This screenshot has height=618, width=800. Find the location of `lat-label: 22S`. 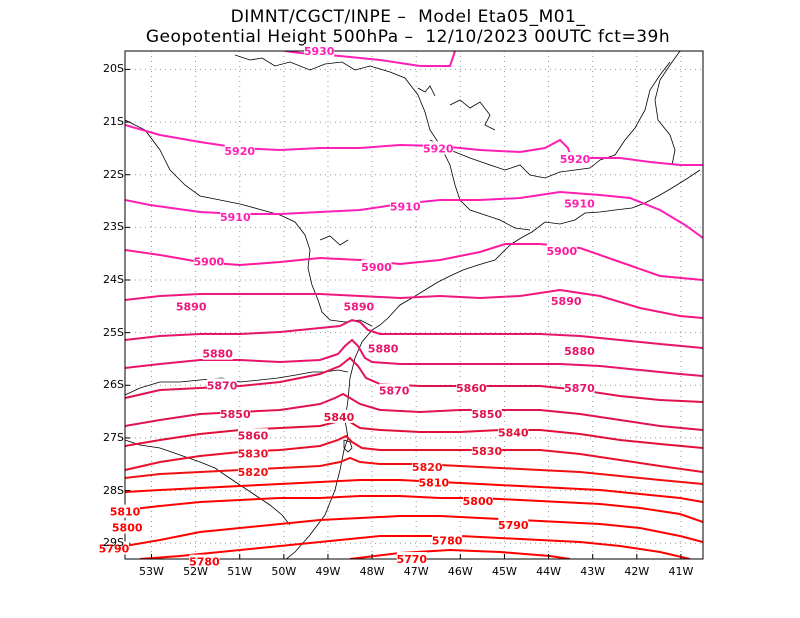

lat-label: 22S is located at coordinates (113, 174).